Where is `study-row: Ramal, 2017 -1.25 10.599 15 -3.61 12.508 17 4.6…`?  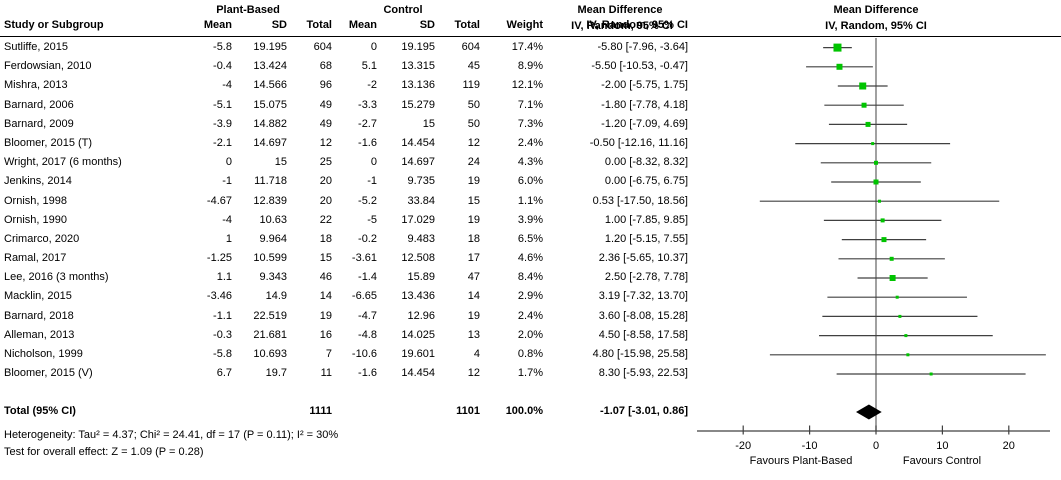
study-row: Ramal, 2017 -1.25 10.599 15 -3.61 12.508 17 4.6… is located at coordinates (344, 258).